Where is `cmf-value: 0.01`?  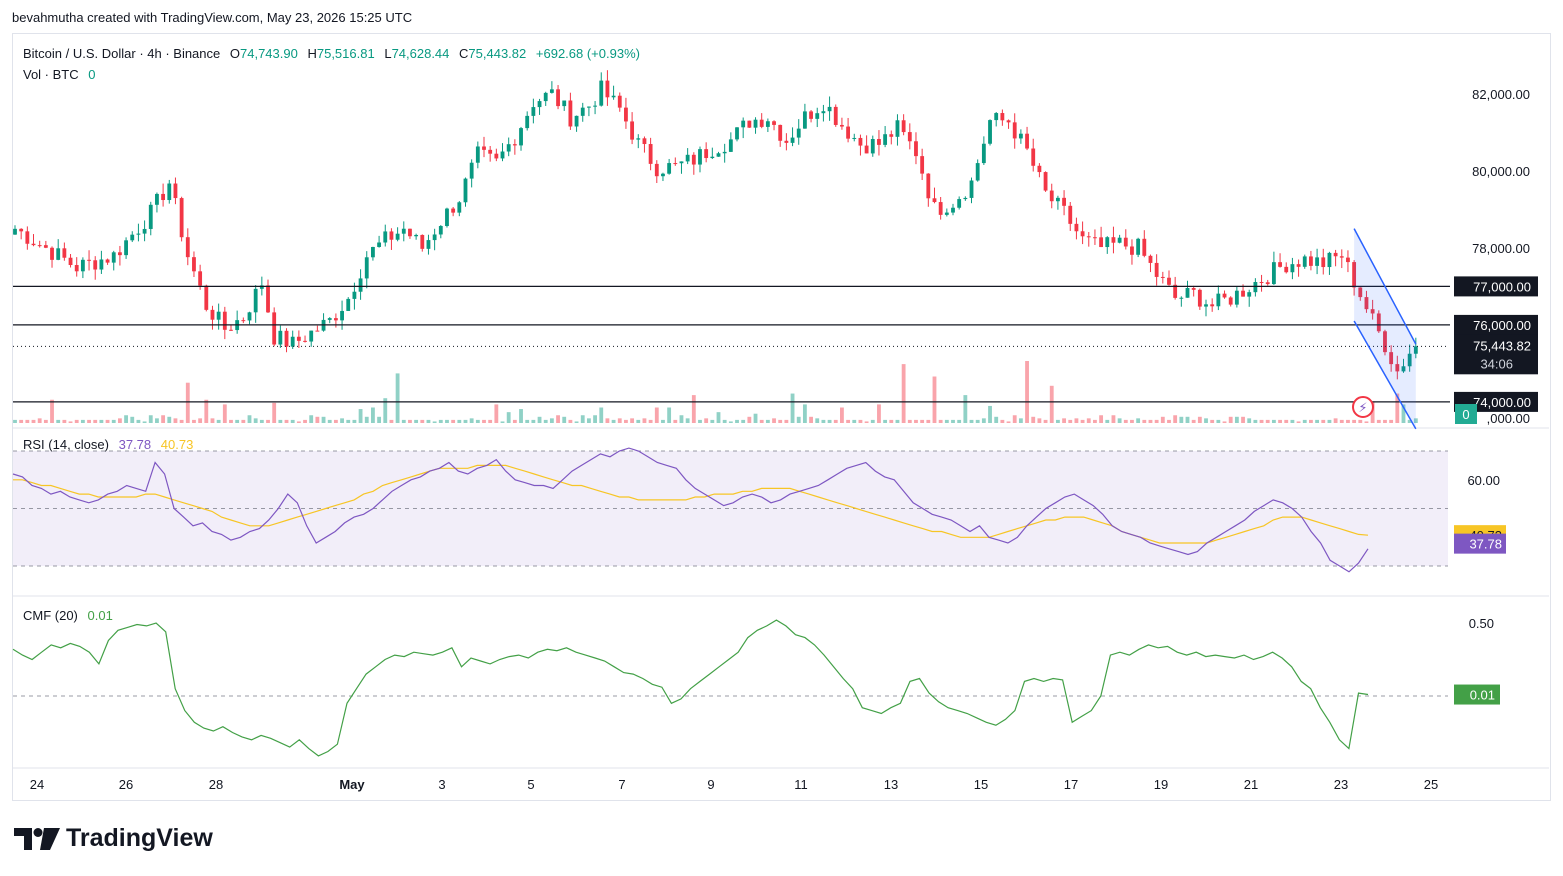
cmf-value: 0.01 is located at coordinates (100, 615).